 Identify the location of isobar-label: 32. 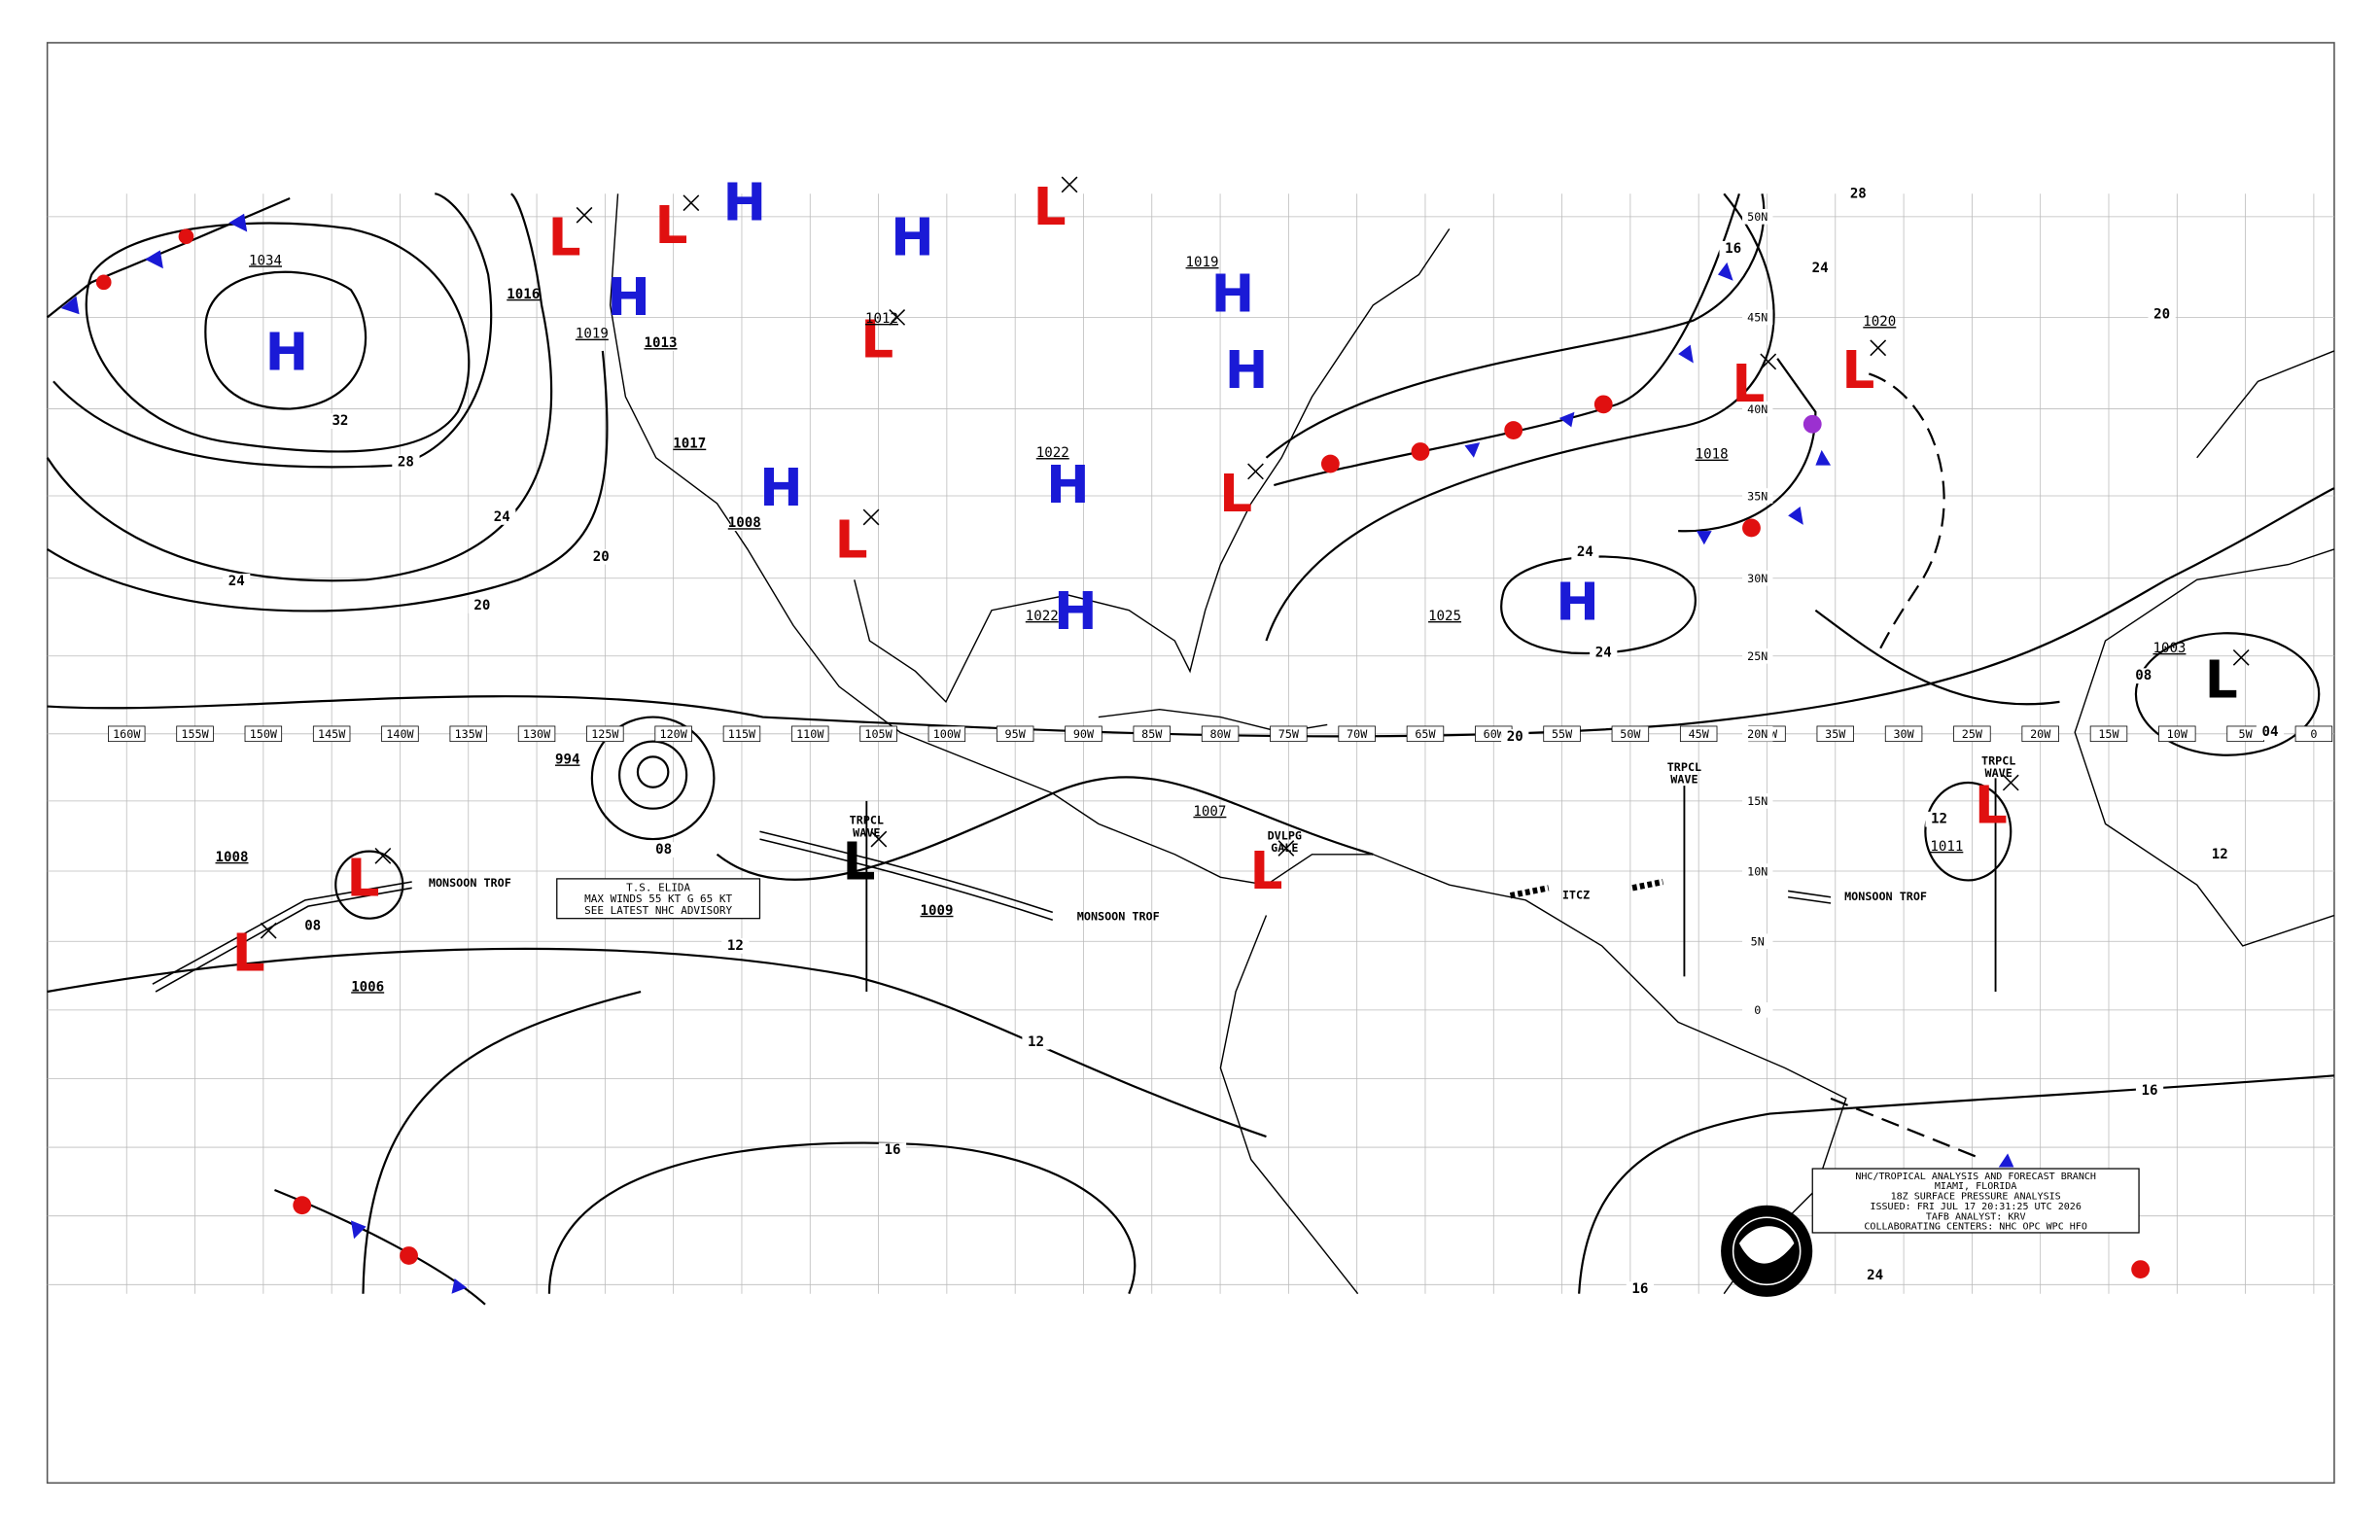
(340, 421).